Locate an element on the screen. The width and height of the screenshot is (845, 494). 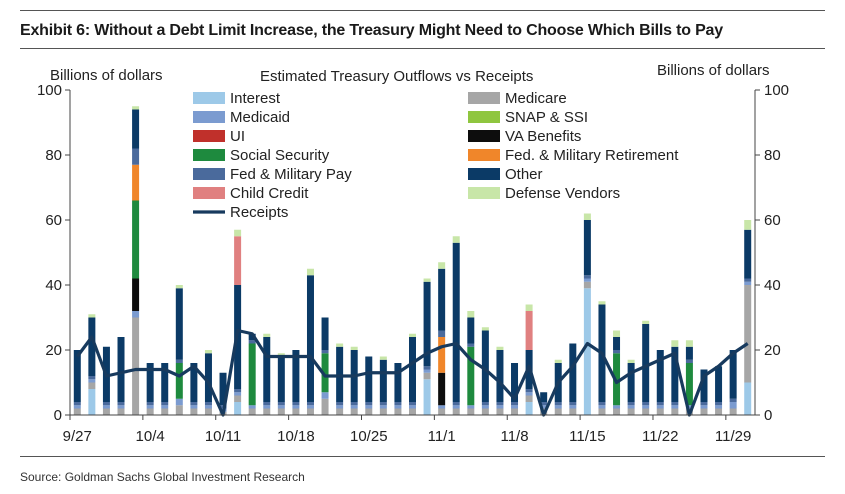
legend-label: Defense Vendors is located at coordinates (562, 193).